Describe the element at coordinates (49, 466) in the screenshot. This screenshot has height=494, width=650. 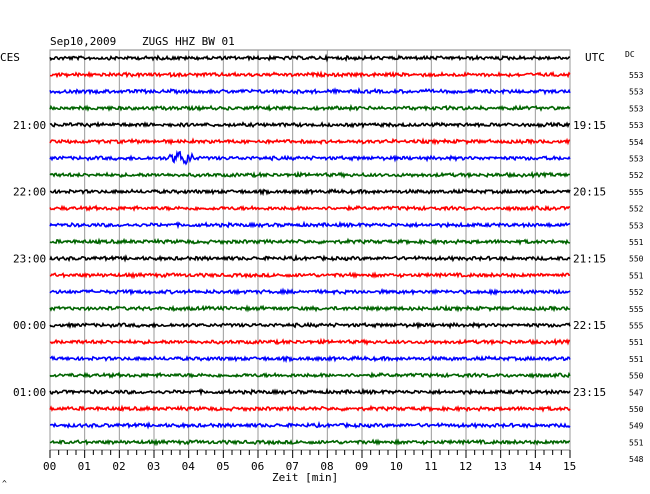
I see `time-tick-label: 00` at that location.